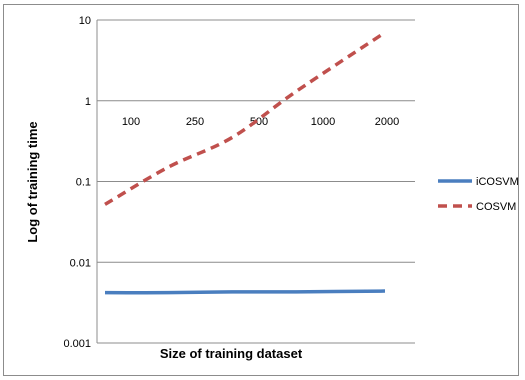 Image resolution: width=525 pixels, height=380 pixels. I want to click on legend-label: iCOSVM, so click(497, 182).